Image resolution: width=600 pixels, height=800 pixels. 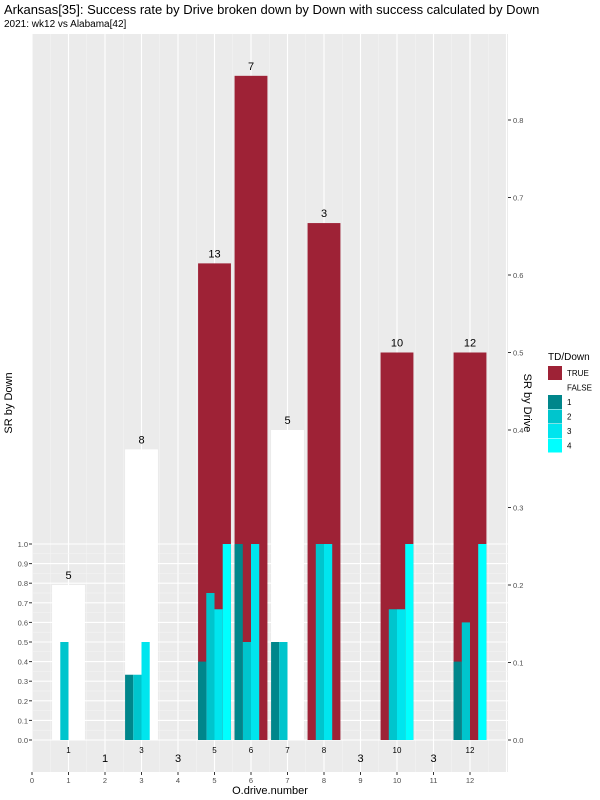 What do you see at coordinates (360, 780) in the screenshot?
I see `x-tick-label: 9` at bounding box center [360, 780].